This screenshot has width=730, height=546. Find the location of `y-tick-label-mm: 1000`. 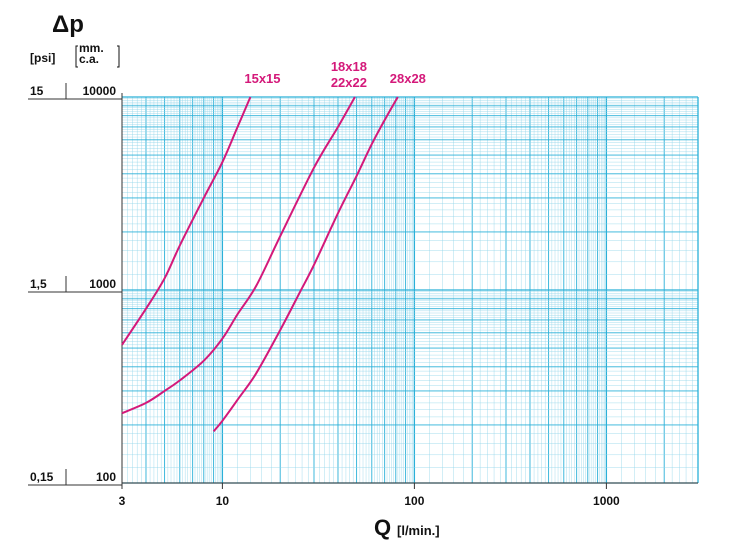

y-tick-label-mm: 1000 is located at coordinates (102, 284).